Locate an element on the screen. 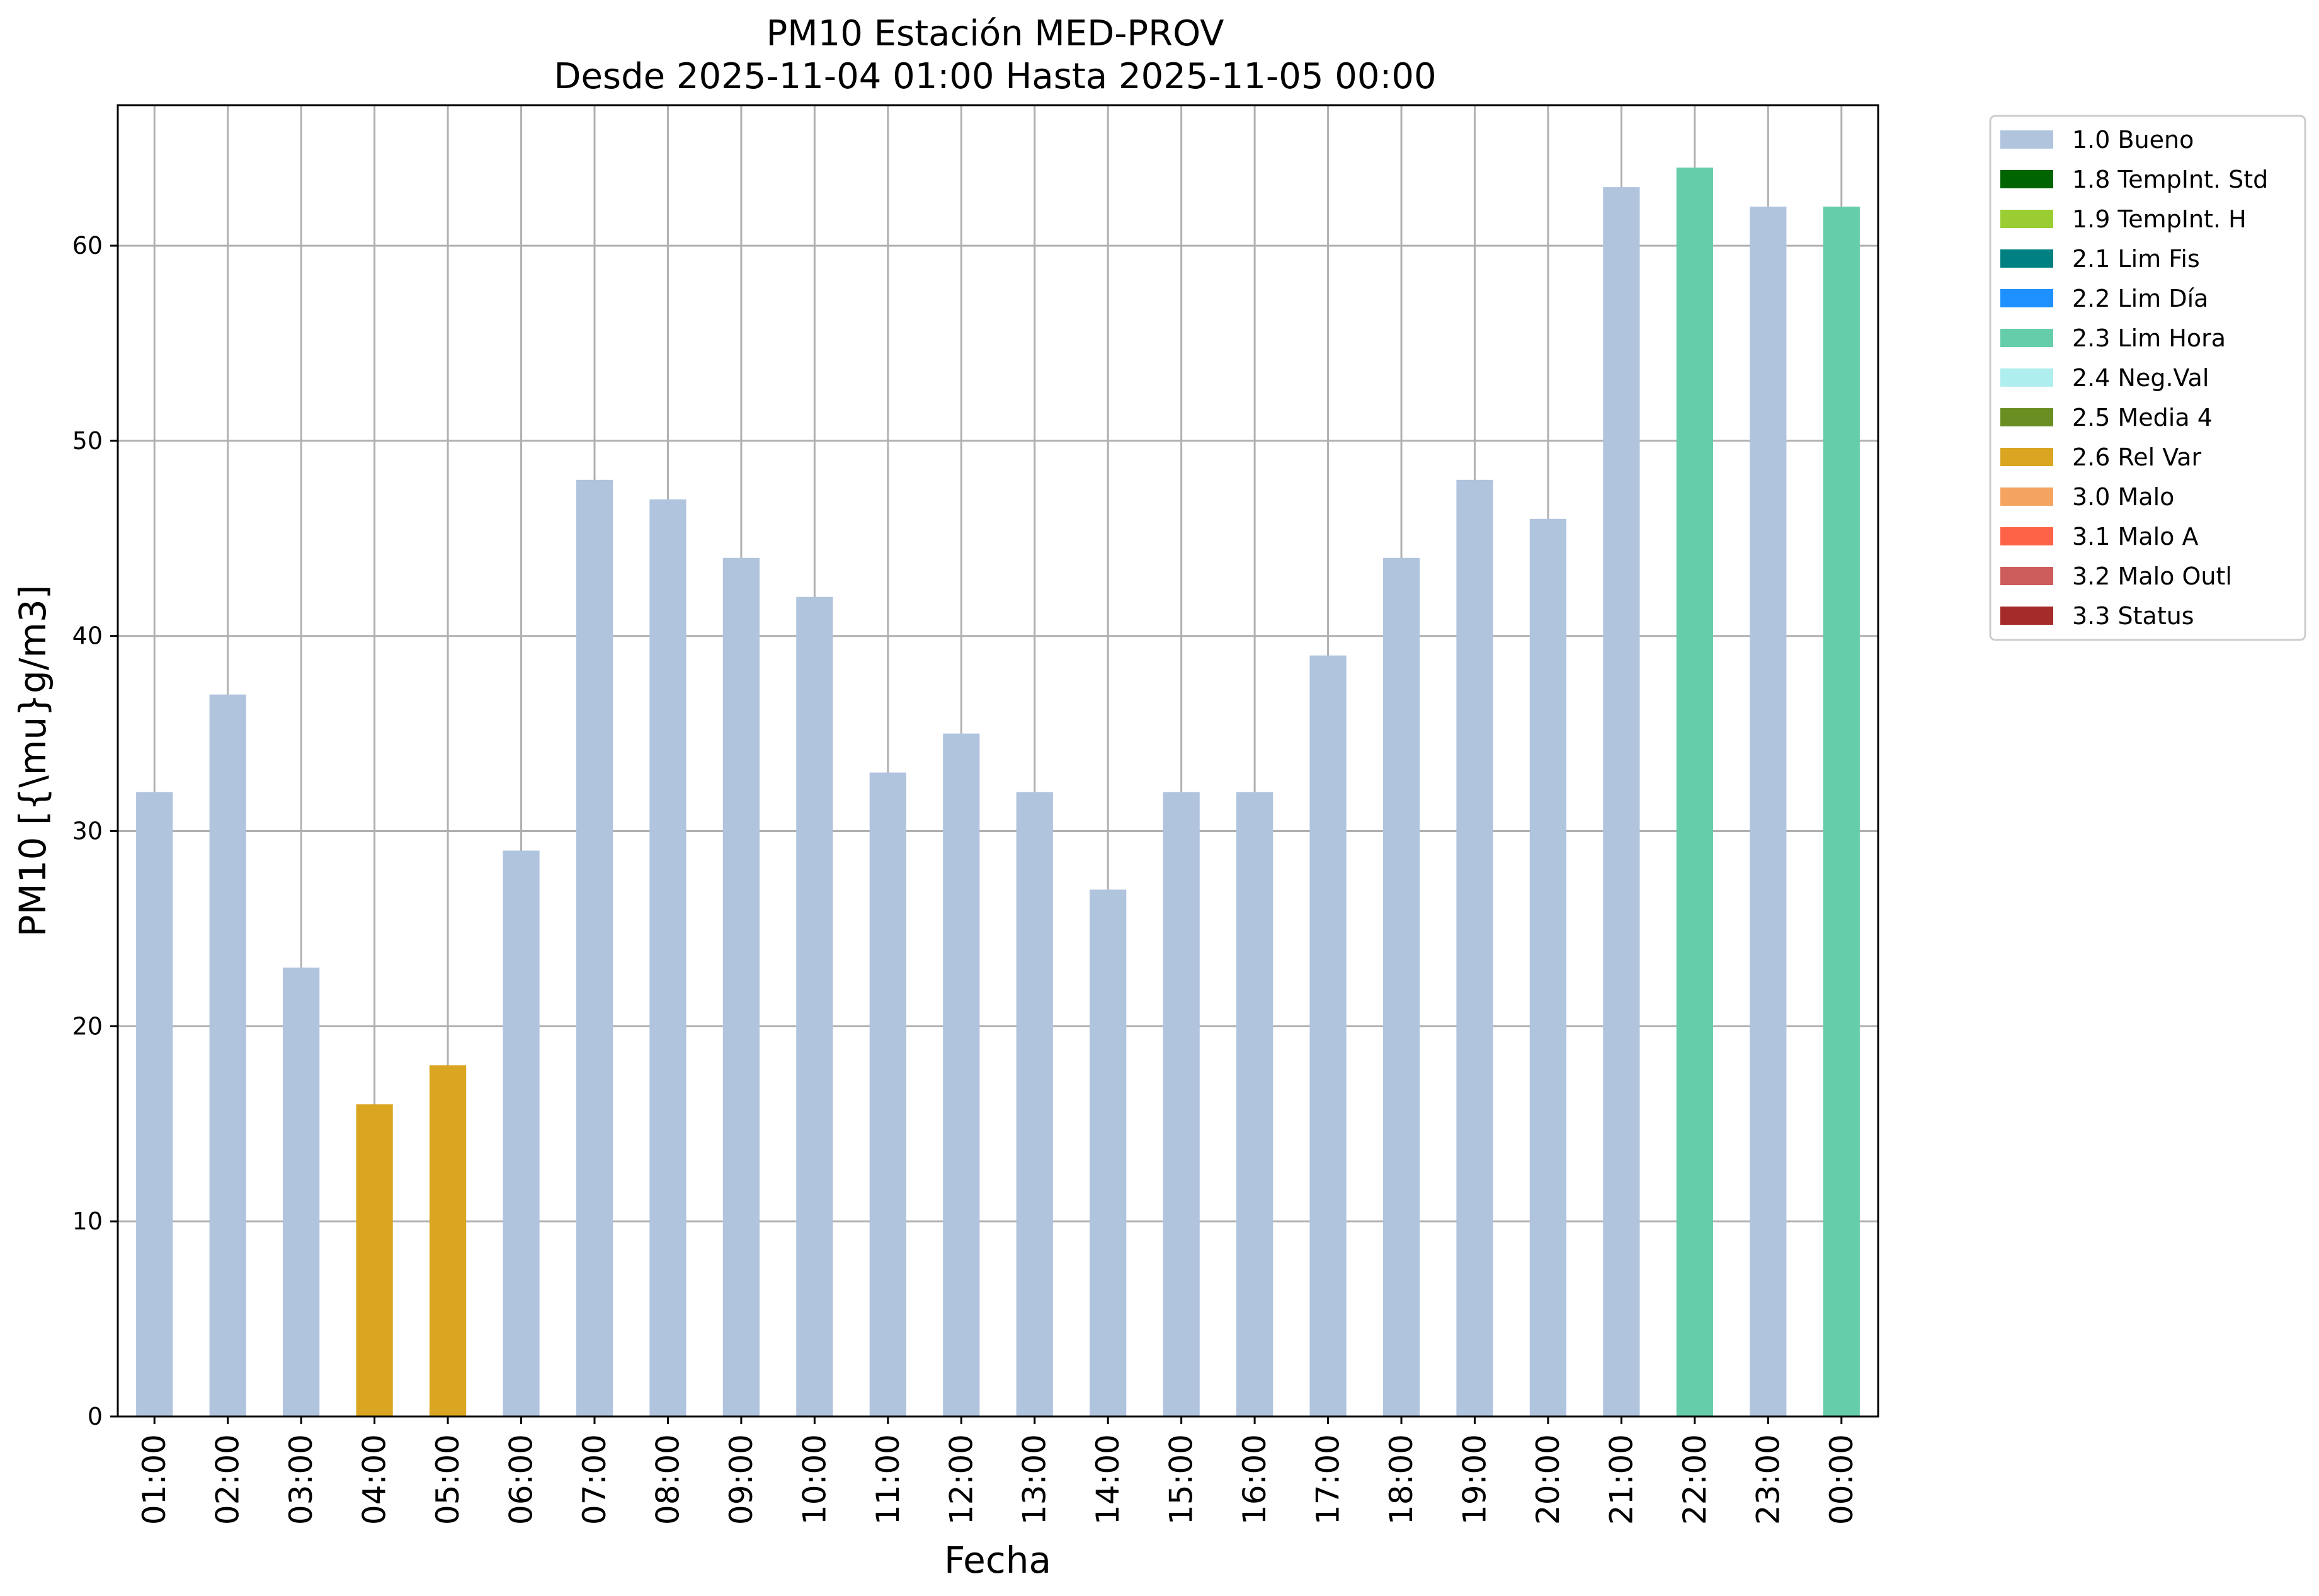  x-tick-label: 15:00 is located at coordinates (1181, 1479).